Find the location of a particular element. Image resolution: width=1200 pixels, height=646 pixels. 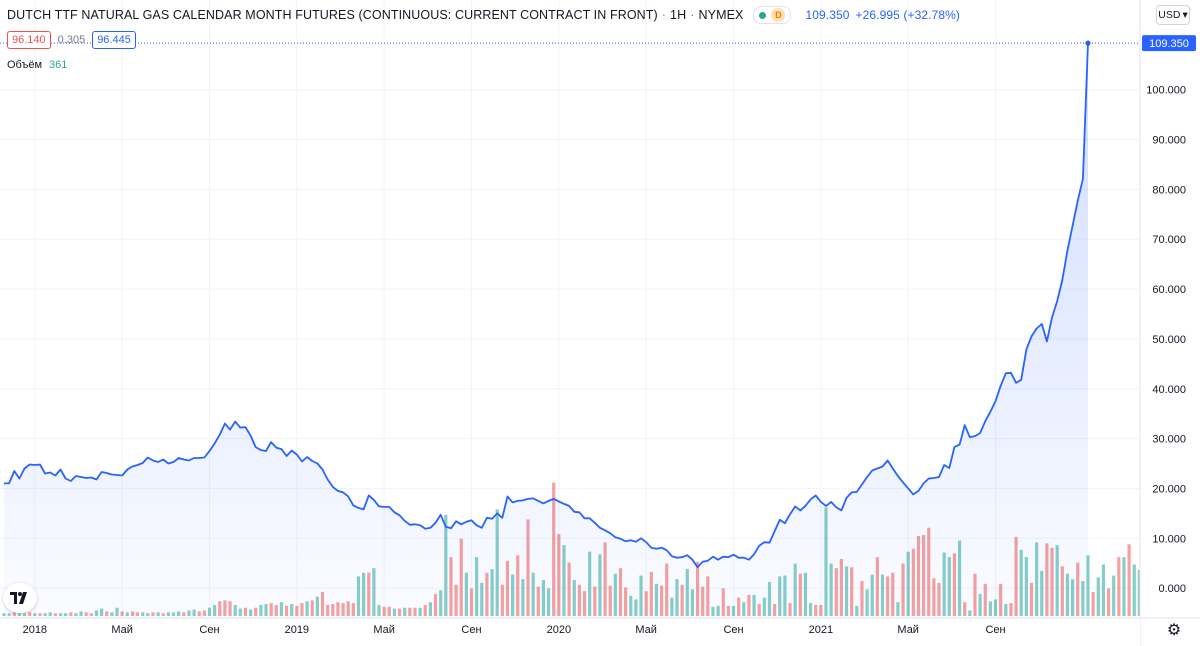

currency-selector: USD ▾ is located at coordinates (1173, 15).